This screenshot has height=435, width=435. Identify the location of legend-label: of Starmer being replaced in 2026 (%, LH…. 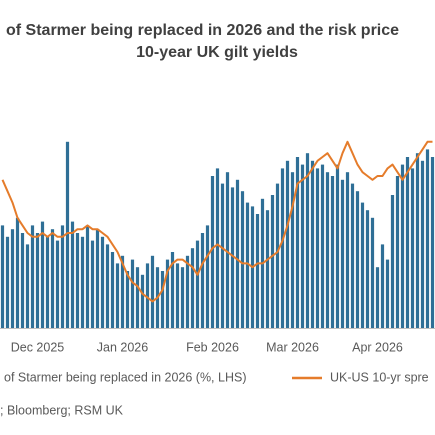
(125, 377).